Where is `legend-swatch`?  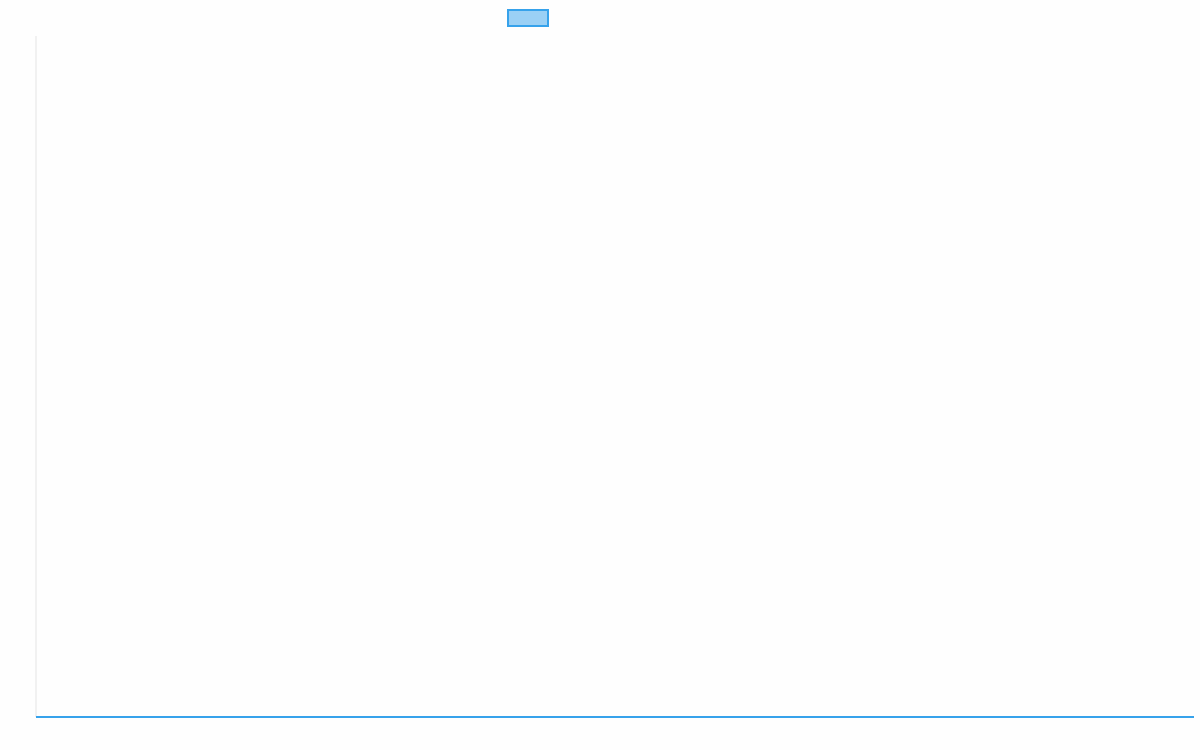
legend-swatch is located at coordinates (528, 18).